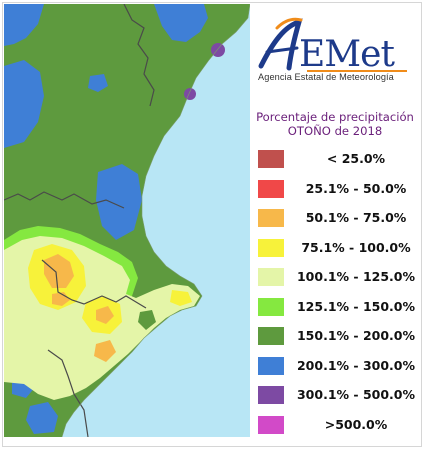 The width and height of the screenshot is (424, 449). What do you see at coordinates (335, 131) in the screenshot?
I see `map-title-line2: OTOÑO de 2018` at bounding box center [335, 131].